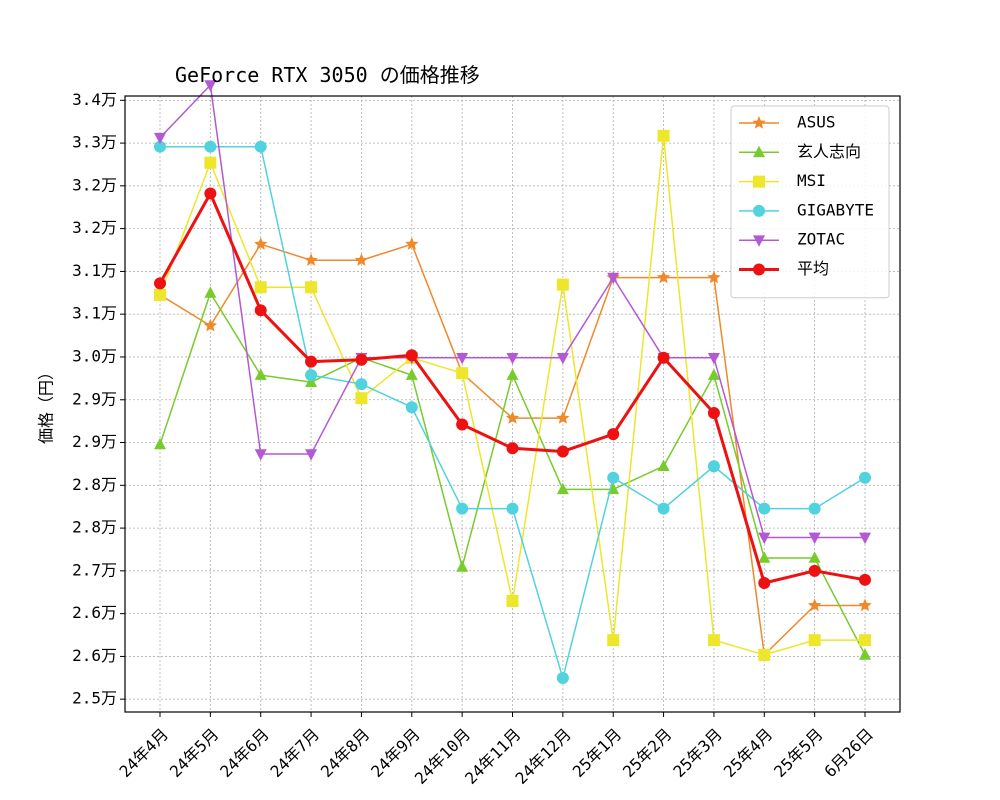  I want to click on legend: ASUS 玄人志向 MSI GIGABYTE ZOTAC 平均, so click(810, 202).